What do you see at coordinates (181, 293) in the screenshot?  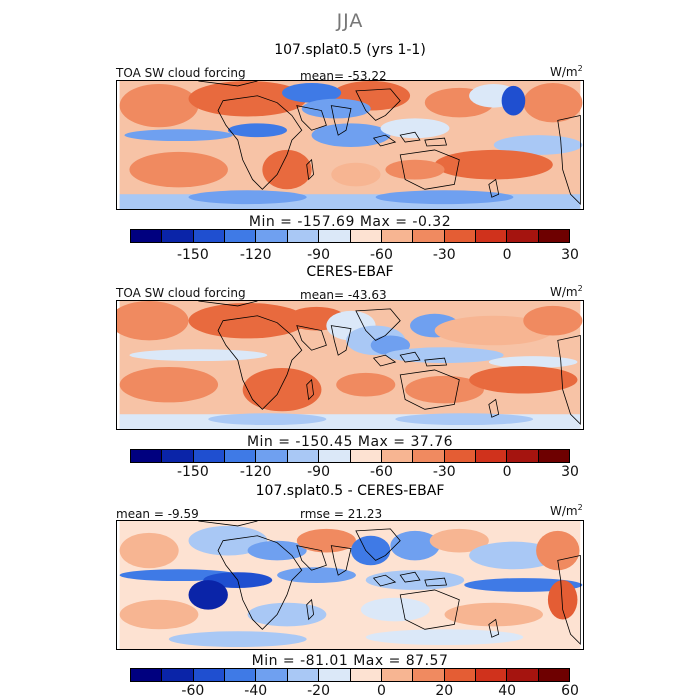 I see `panel-2-variable-label: TOA SW cloud forcing` at bounding box center [181, 293].